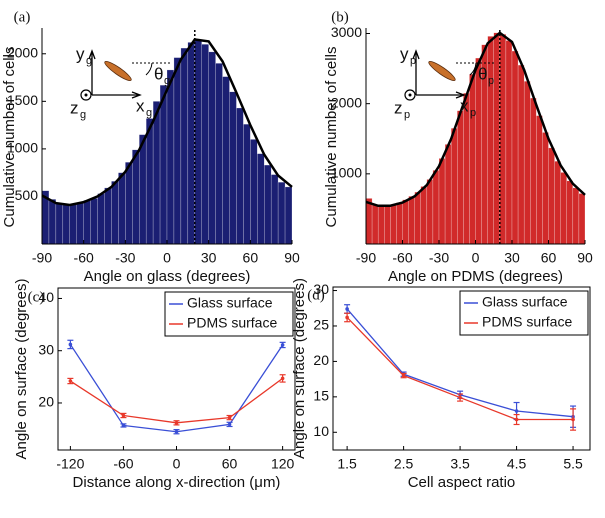 This screenshot has width=605, height=518. I want to click on inset-label: y, so click(80, 53).